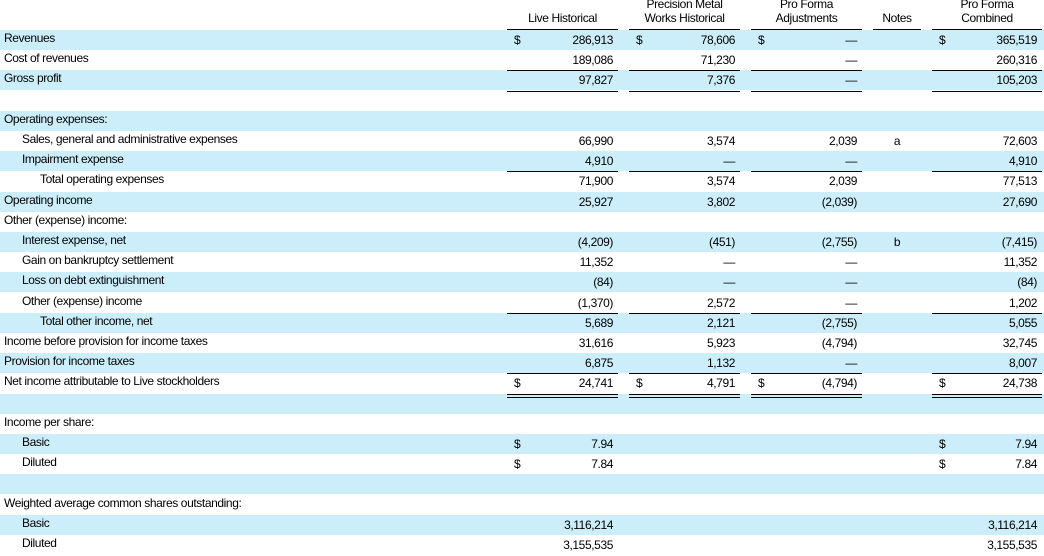 Image resolution: width=1044 pixels, height=556 pixels. What do you see at coordinates (48, 199) in the screenshot?
I see `row-label: Operating income` at bounding box center [48, 199].